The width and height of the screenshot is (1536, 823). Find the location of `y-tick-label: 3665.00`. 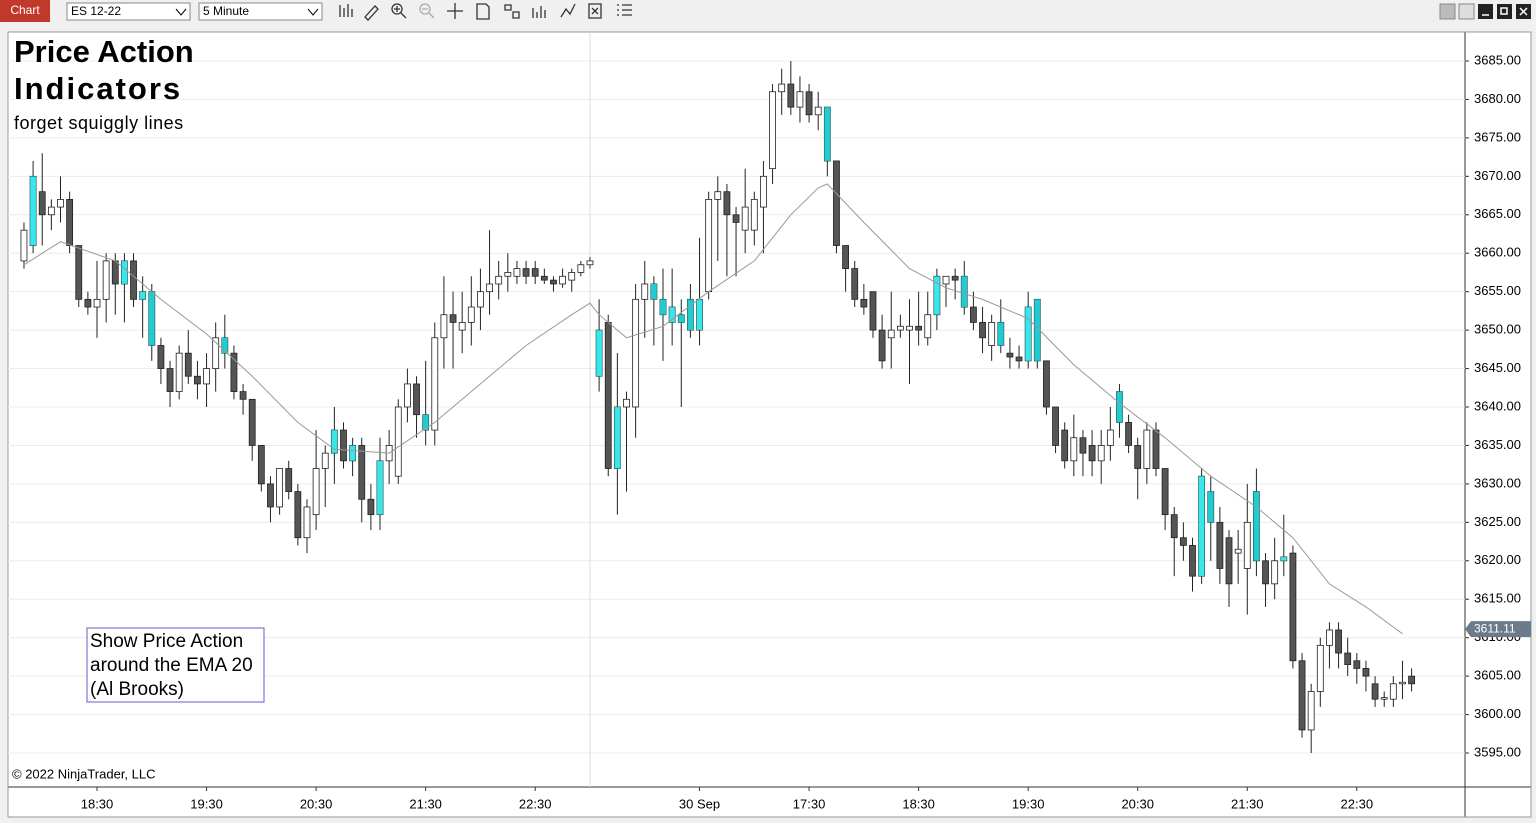

y-tick-label: 3665.00 is located at coordinates (1497, 213).